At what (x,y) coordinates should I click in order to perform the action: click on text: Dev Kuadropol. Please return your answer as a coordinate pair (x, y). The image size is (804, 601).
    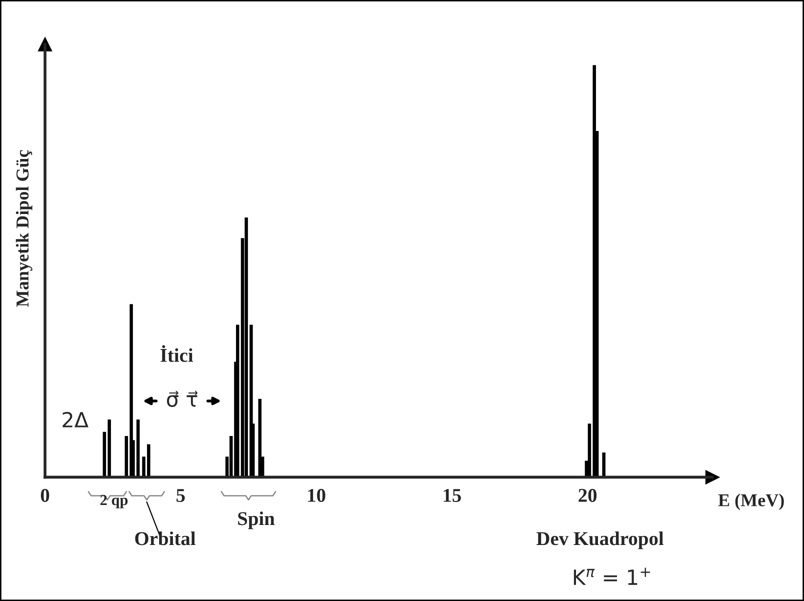
    Looking at the image, I should click on (600, 541).